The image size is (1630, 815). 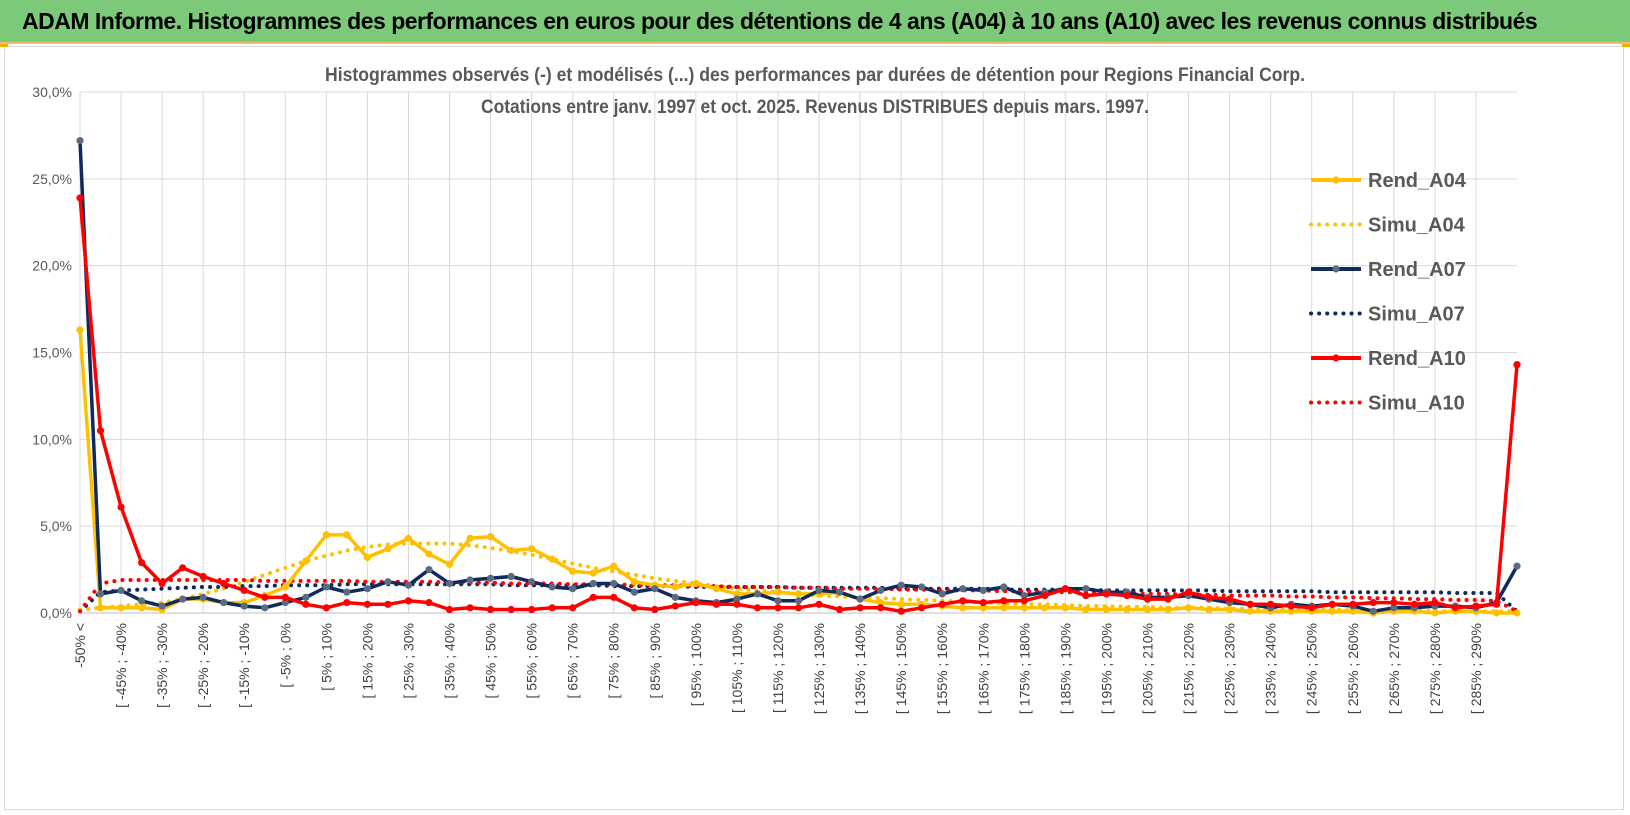 I want to click on legend-item-simu-a07: Simu_A07, so click(x=1387, y=315).